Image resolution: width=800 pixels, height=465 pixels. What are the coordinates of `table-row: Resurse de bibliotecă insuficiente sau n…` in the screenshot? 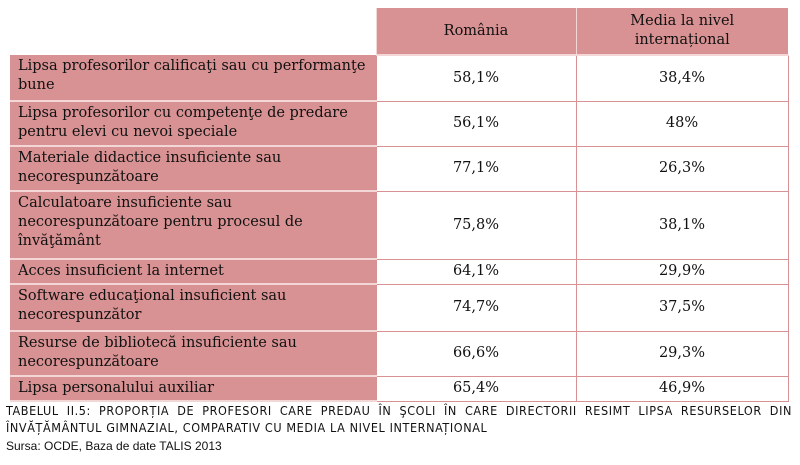 It's located at (399, 354).